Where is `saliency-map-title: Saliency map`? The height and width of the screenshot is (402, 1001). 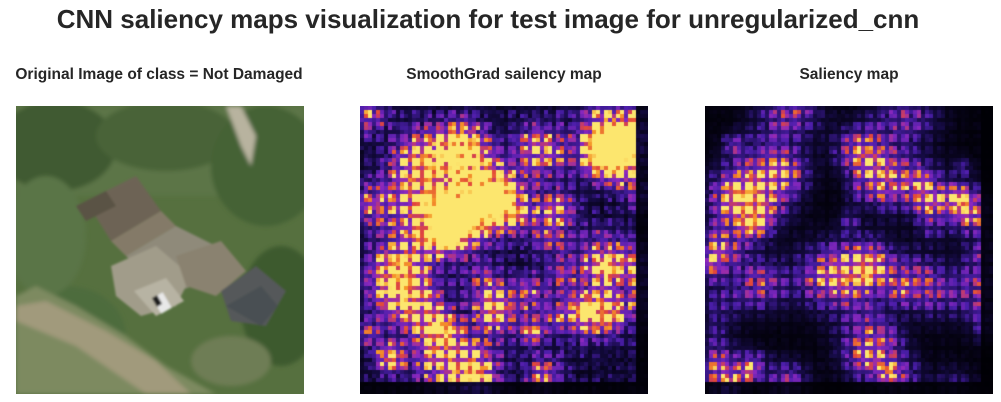 saliency-map-title: Saliency map is located at coordinates (849, 74).